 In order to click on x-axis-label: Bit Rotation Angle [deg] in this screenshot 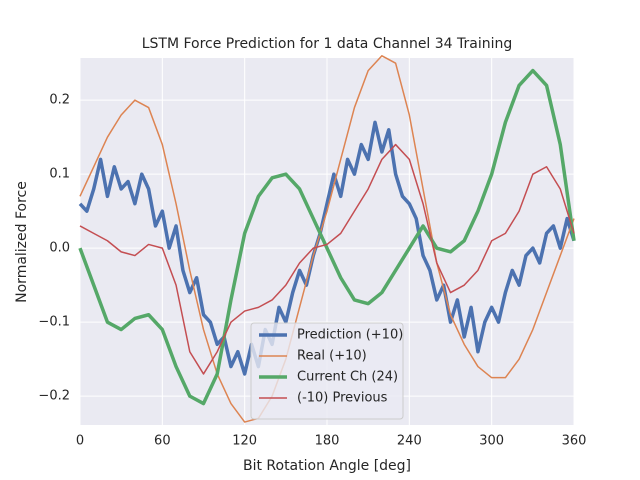, I will do `click(327, 466)`.